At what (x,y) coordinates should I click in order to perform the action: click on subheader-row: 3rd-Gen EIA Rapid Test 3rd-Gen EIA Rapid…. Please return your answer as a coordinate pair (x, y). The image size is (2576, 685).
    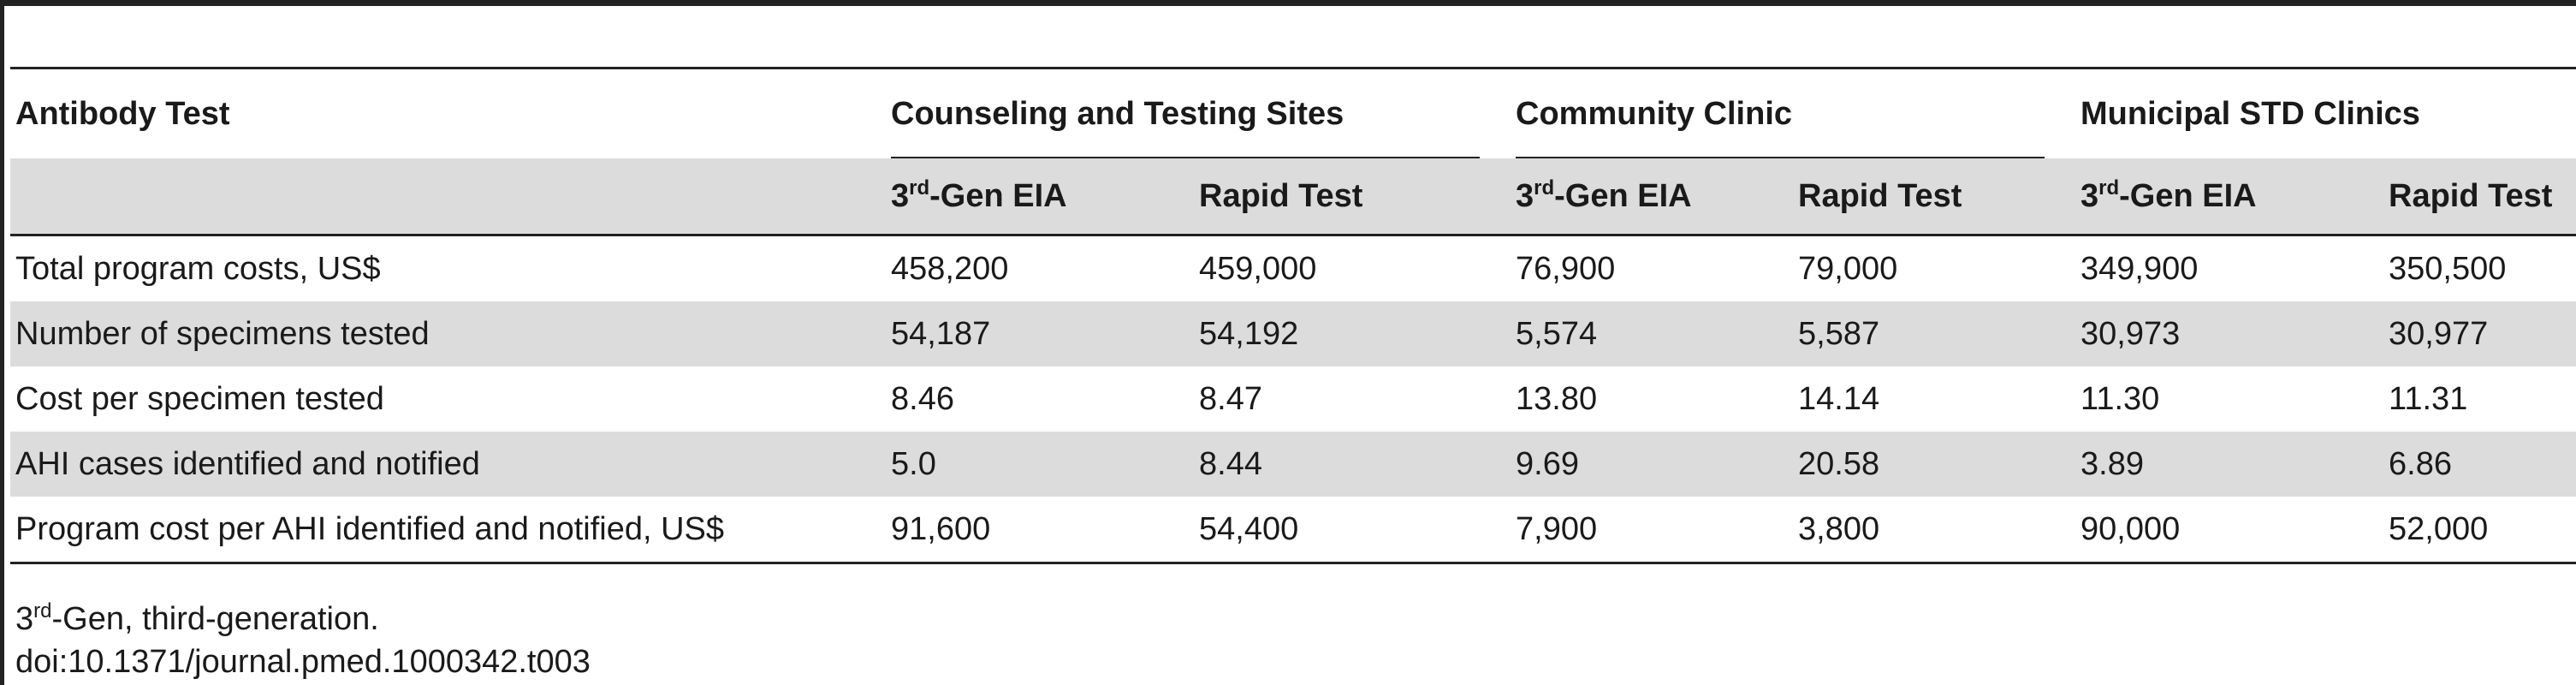
    Looking at the image, I should click on (1293, 197).